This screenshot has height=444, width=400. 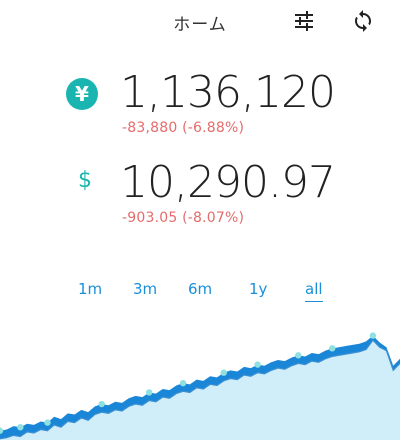 I want to click on range-selector: 1m 3m 6m 1y all, so click(x=200, y=292).